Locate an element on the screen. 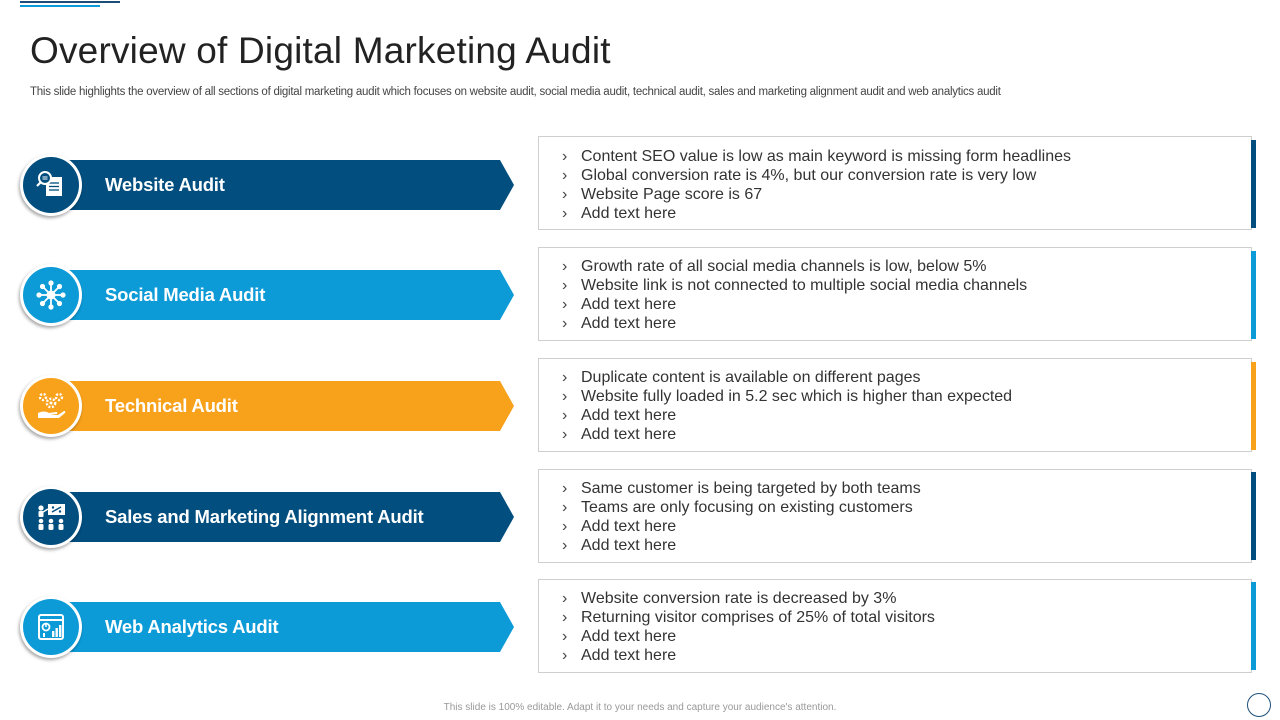 This screenshot has height=720, width=1280. technical-audit-findings-box is located at coordinates (895, 405).